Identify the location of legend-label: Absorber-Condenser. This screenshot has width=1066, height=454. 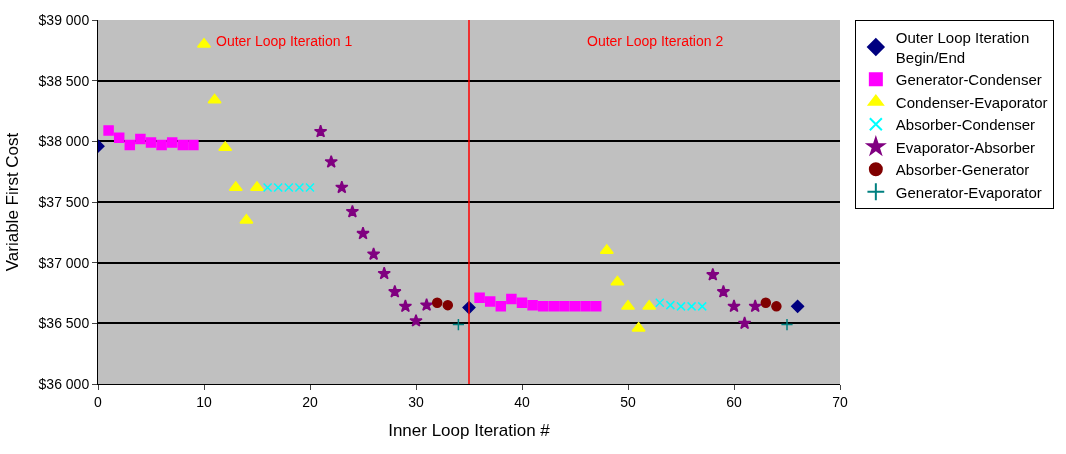
(965, 125).